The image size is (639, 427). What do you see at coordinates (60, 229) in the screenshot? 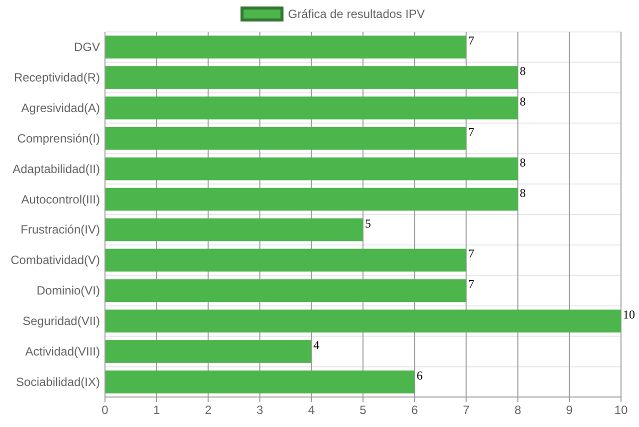
I see `y-tick-label: Frustración(IV)` at bounding box center [60, 229].